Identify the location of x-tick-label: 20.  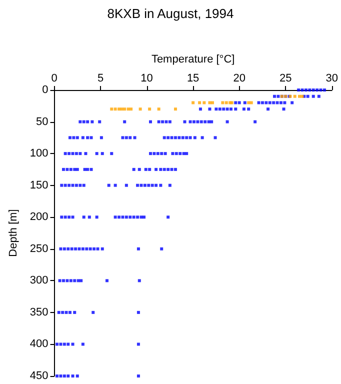
(239, 78).